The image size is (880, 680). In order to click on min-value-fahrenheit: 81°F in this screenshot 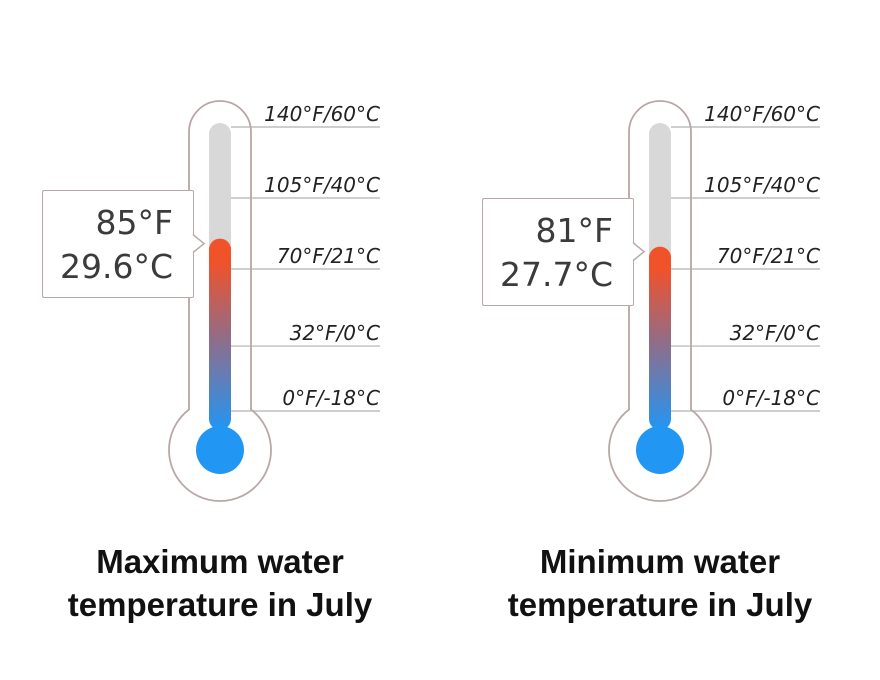, I will do `click(574, 230)`.